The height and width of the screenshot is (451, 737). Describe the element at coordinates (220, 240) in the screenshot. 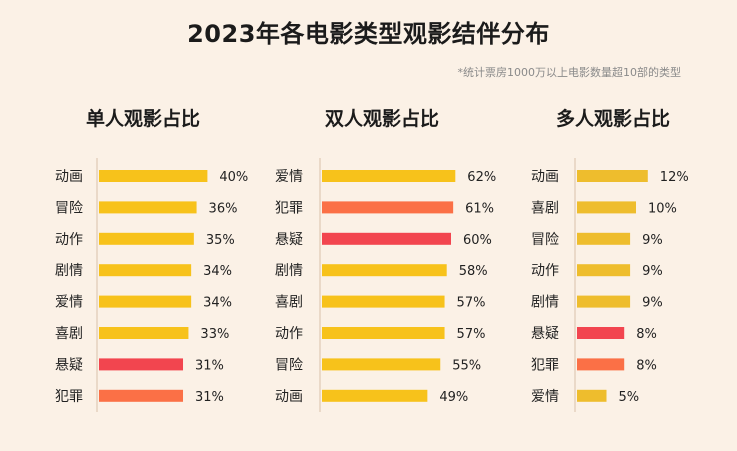

I see `value-label: 35%` at that location.